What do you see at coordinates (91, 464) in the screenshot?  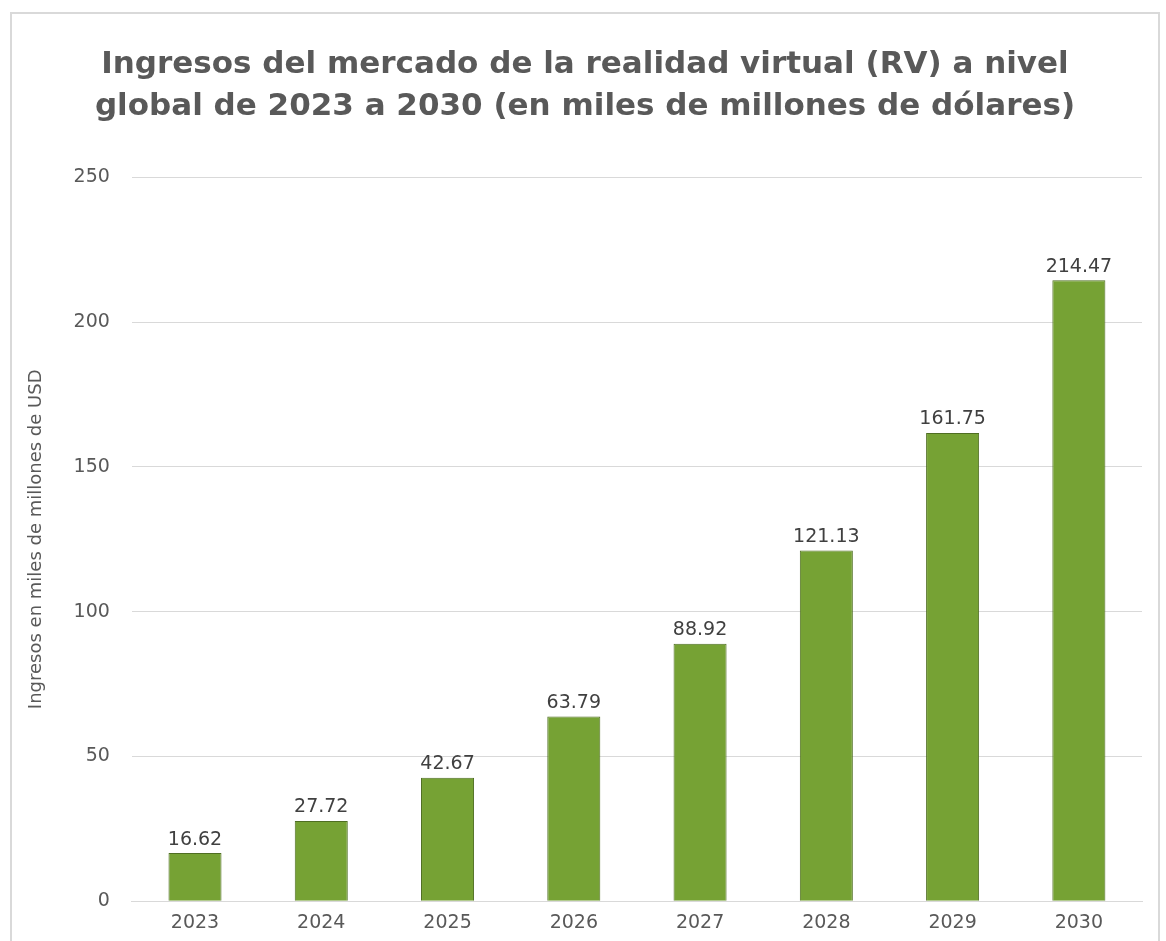 I see `y-tick-label: 150` at bounding box center [91, 464].